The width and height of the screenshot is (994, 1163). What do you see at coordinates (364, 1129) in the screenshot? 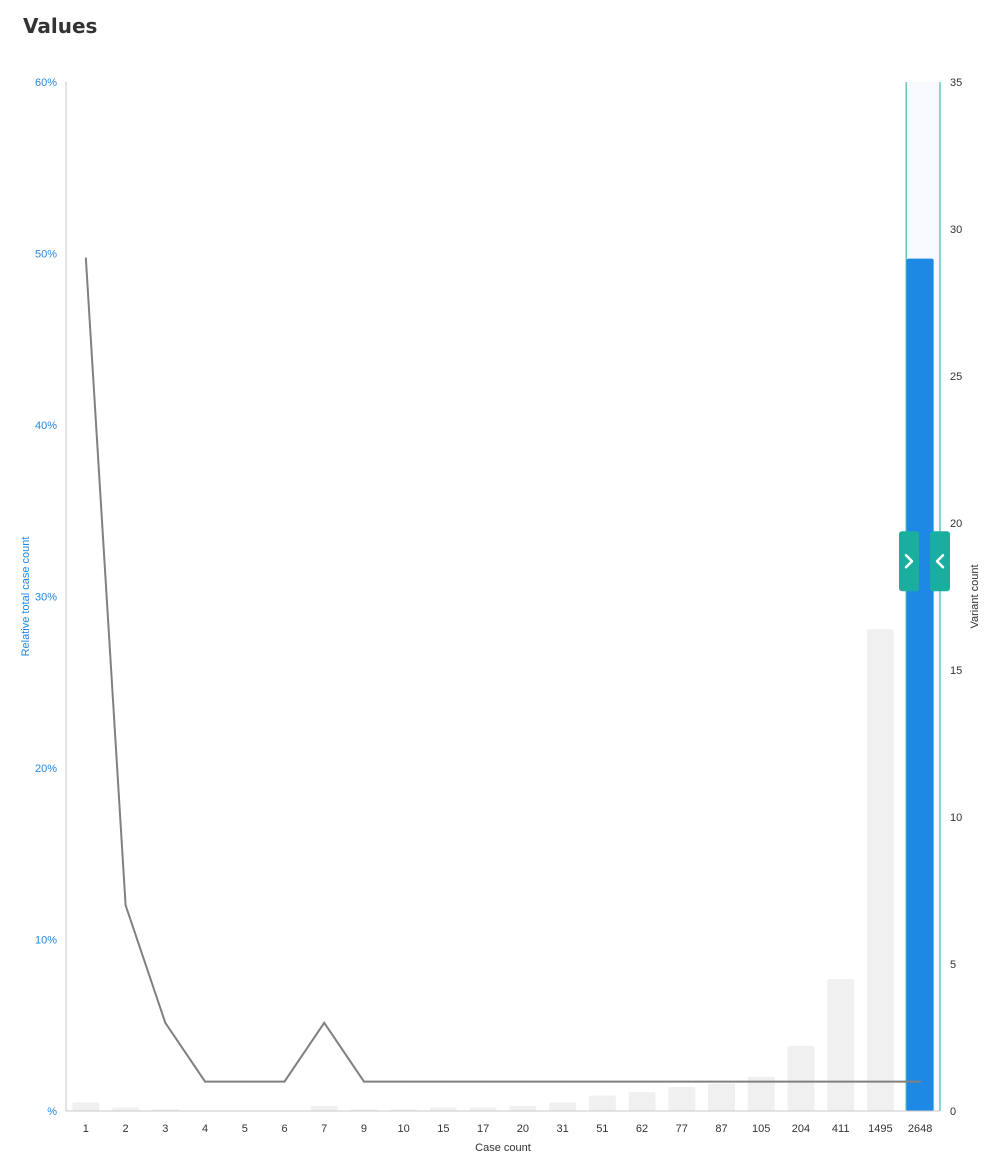
I see `x-tick-label: 9` at bounding box center [364, 1129].